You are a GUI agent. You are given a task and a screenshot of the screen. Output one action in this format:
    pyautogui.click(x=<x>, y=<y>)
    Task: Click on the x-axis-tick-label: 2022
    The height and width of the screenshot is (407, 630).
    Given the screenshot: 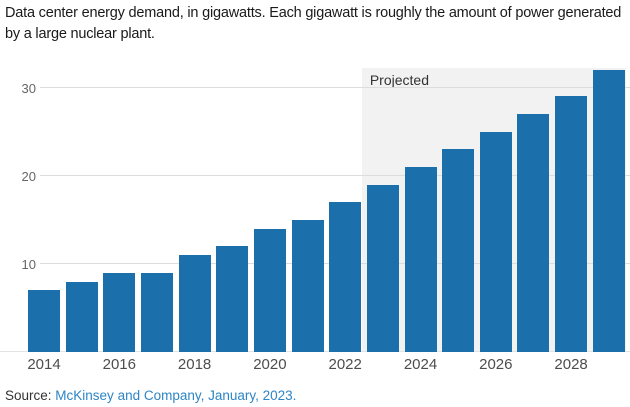 What is the action you would take?
    pyautogui.click(x=345, y=364)
    